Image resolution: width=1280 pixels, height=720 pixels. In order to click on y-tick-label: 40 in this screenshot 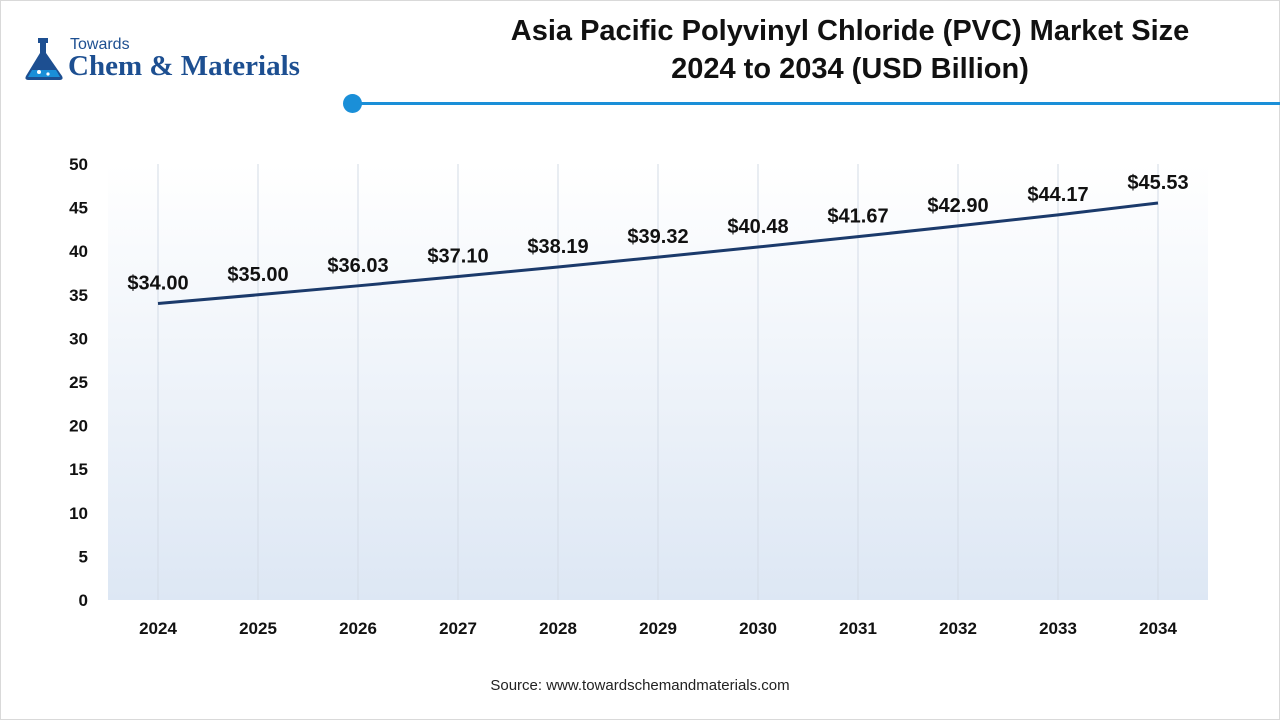, I will do `click(78, 251)`.